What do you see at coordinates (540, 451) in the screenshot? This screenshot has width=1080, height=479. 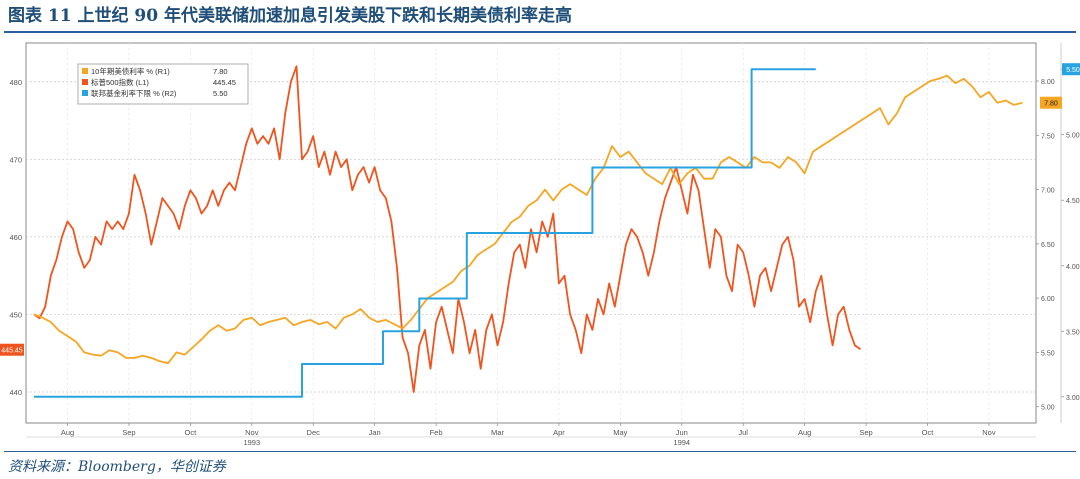 I see `bottom-rule` at bounding box center [540, 451].